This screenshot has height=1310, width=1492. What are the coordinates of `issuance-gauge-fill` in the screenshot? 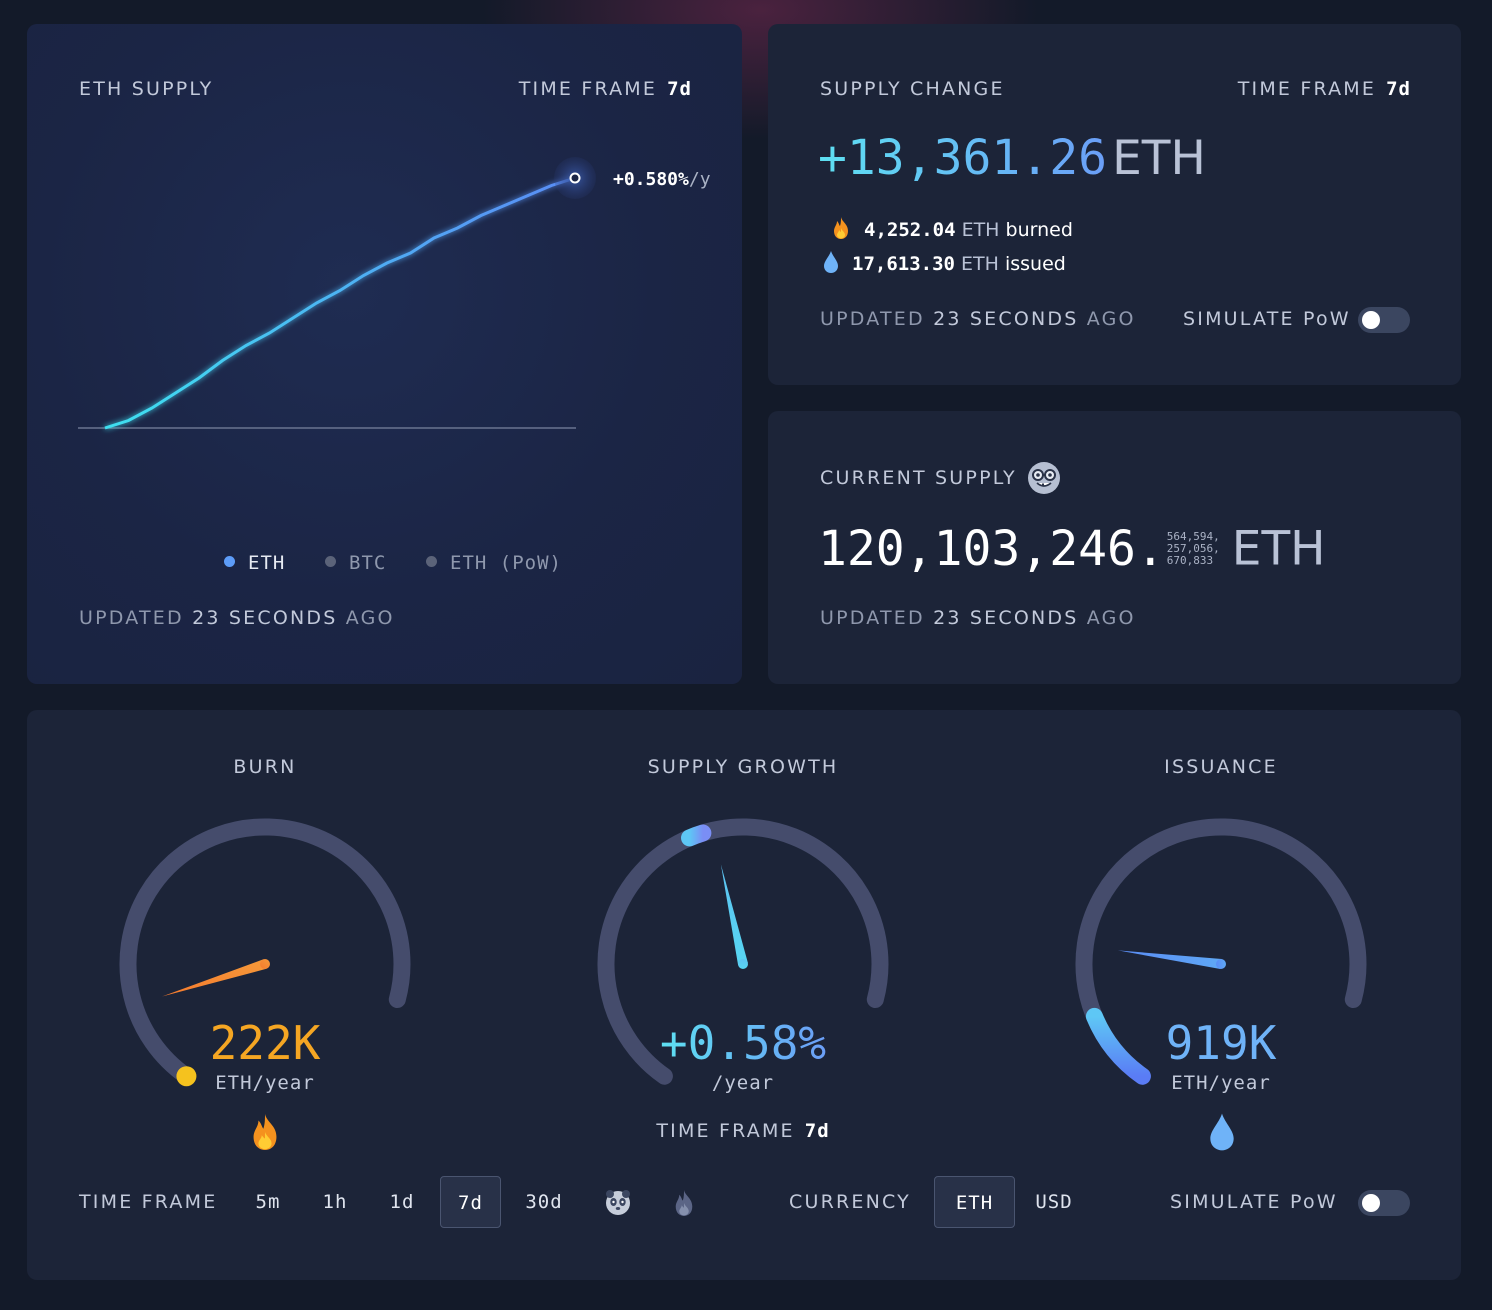 It's located at (1118, 1046).